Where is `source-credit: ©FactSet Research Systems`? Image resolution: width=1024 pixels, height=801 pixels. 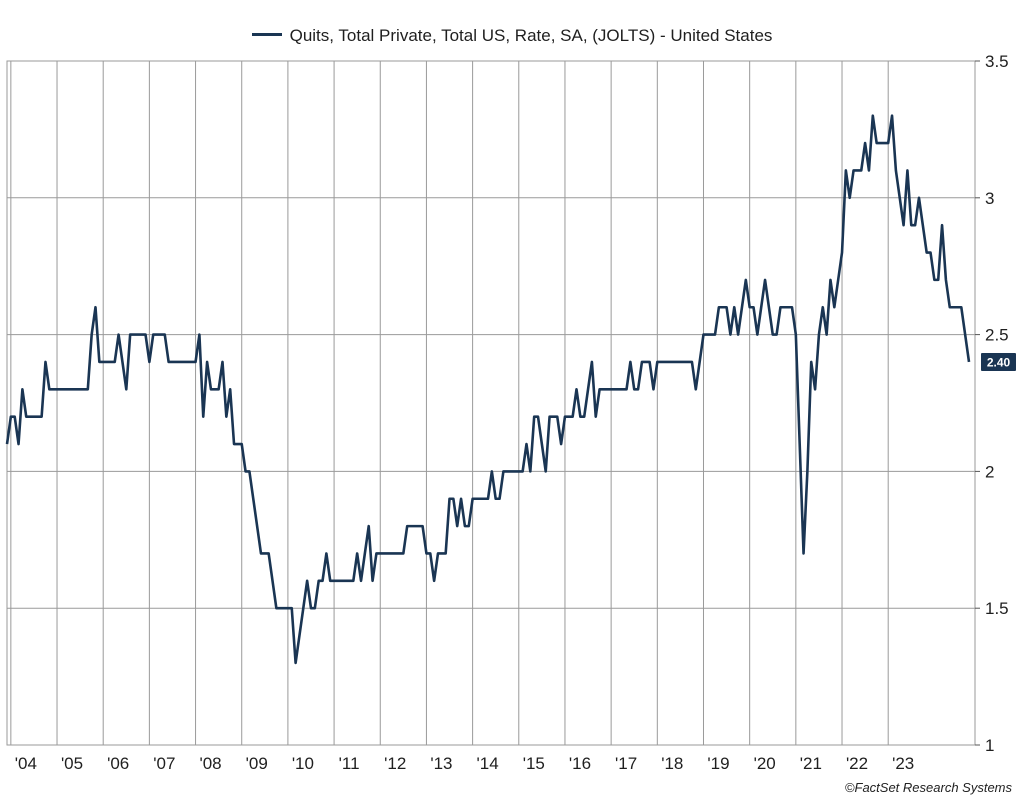
source-credit: ©FactSet Research Systems is located at coordinates (928, 787).